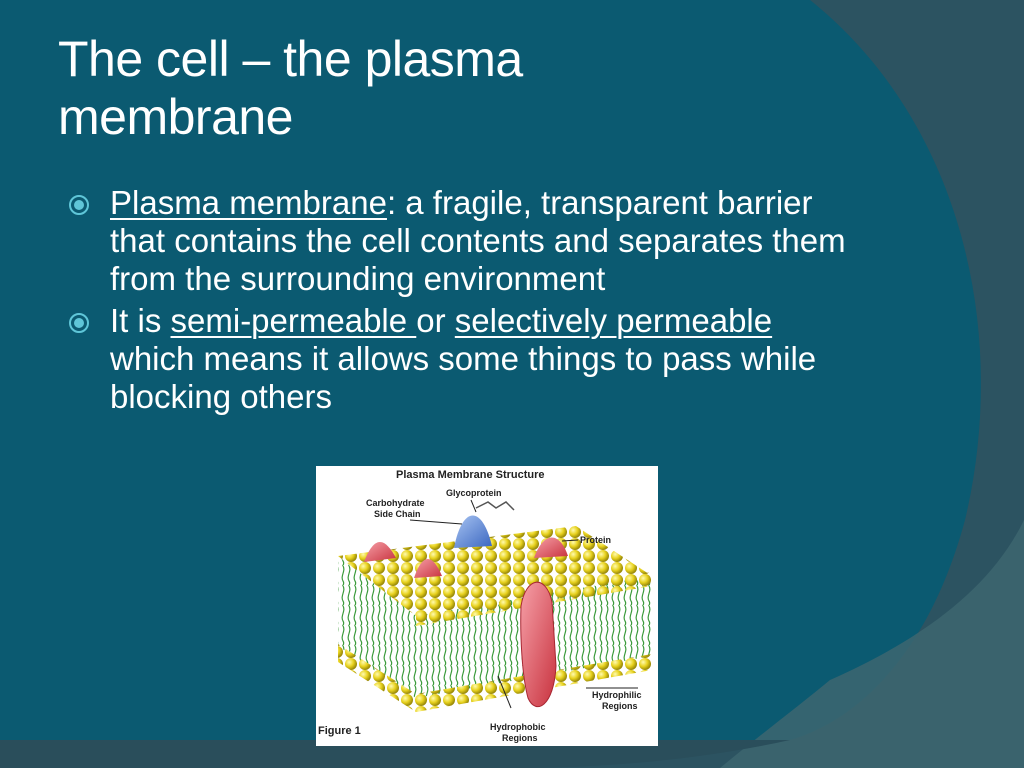  What do you see at coordinates (140, 320) in the screenshot?
I see `bullet-prefix: It is` at bounding box center [140, 320].